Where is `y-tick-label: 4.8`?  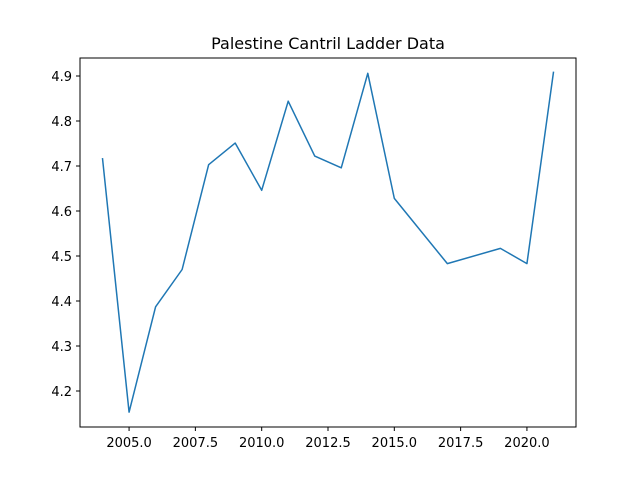
y-tick-label: 4.8 is located at coordinates (61, 122).